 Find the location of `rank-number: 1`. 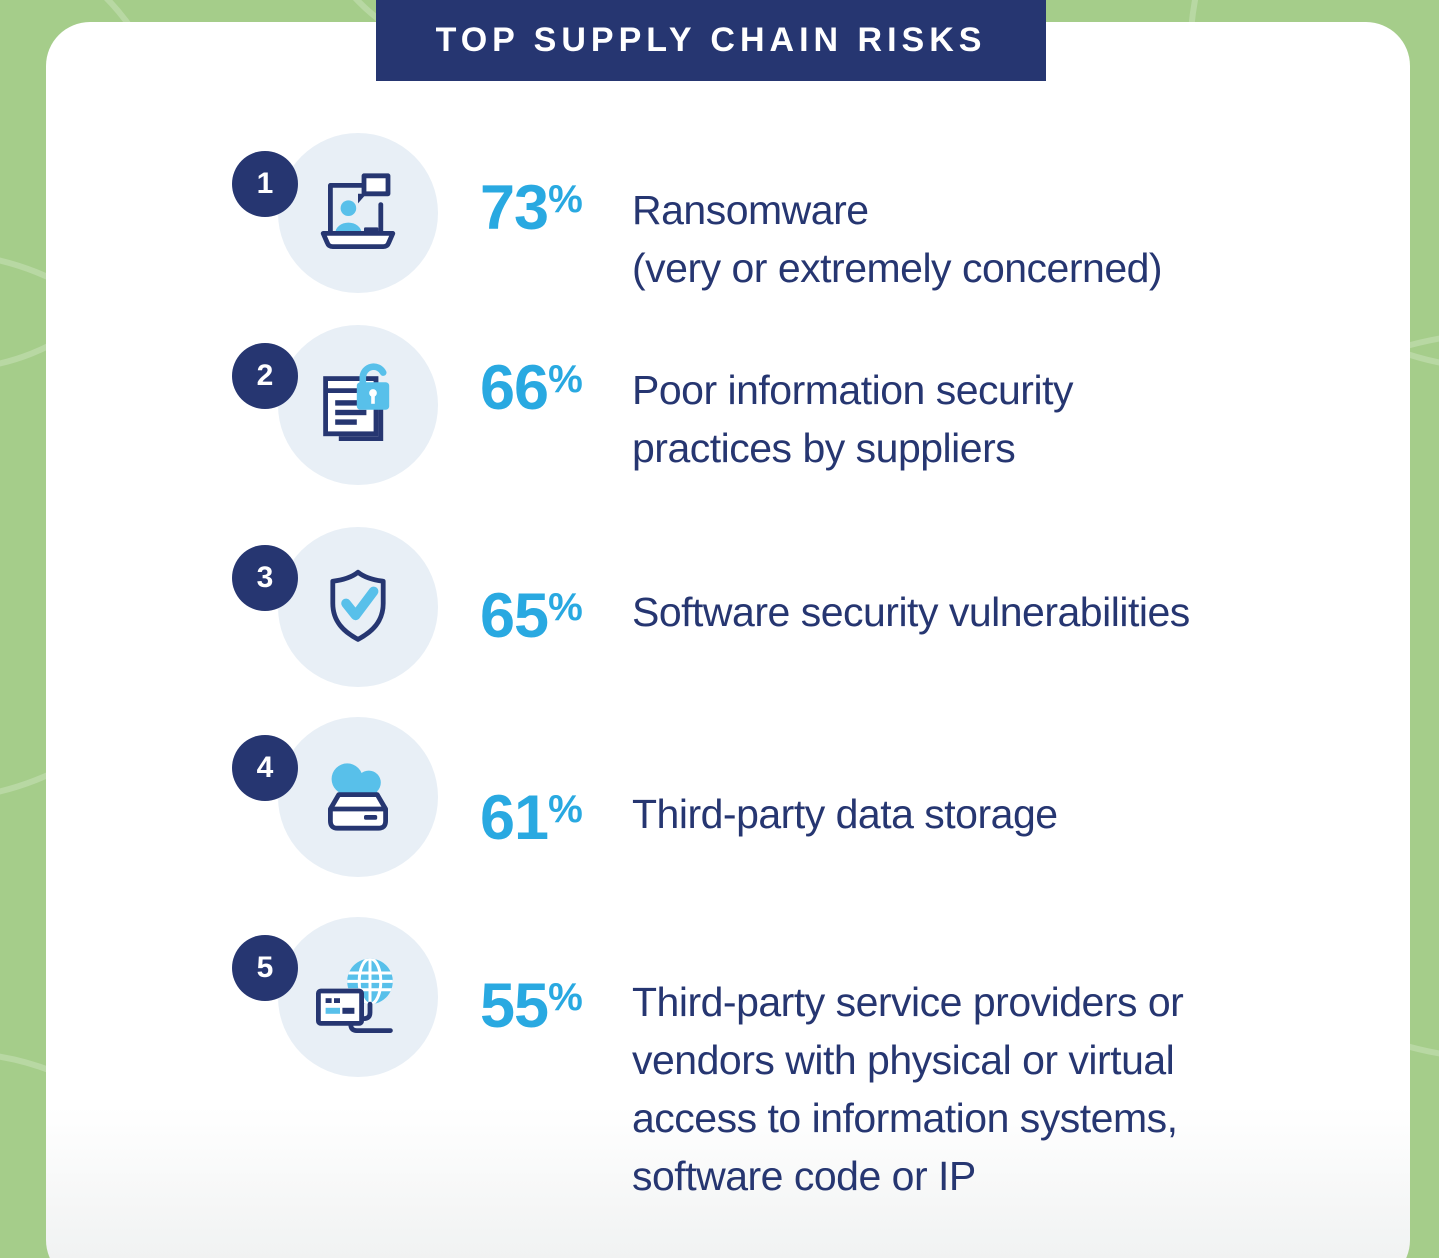

rank-number: 1 is located at coordinates (265, 183).